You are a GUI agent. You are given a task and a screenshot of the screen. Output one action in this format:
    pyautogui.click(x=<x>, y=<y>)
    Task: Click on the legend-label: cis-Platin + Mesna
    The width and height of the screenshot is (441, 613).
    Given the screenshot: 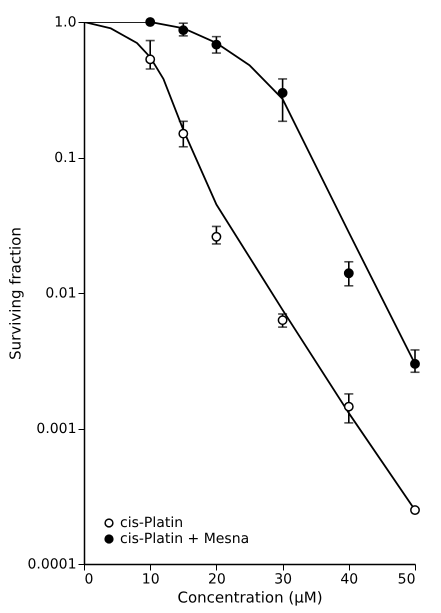 What is the action you would take?
    pyautogui.click(x=185, y=539)
    